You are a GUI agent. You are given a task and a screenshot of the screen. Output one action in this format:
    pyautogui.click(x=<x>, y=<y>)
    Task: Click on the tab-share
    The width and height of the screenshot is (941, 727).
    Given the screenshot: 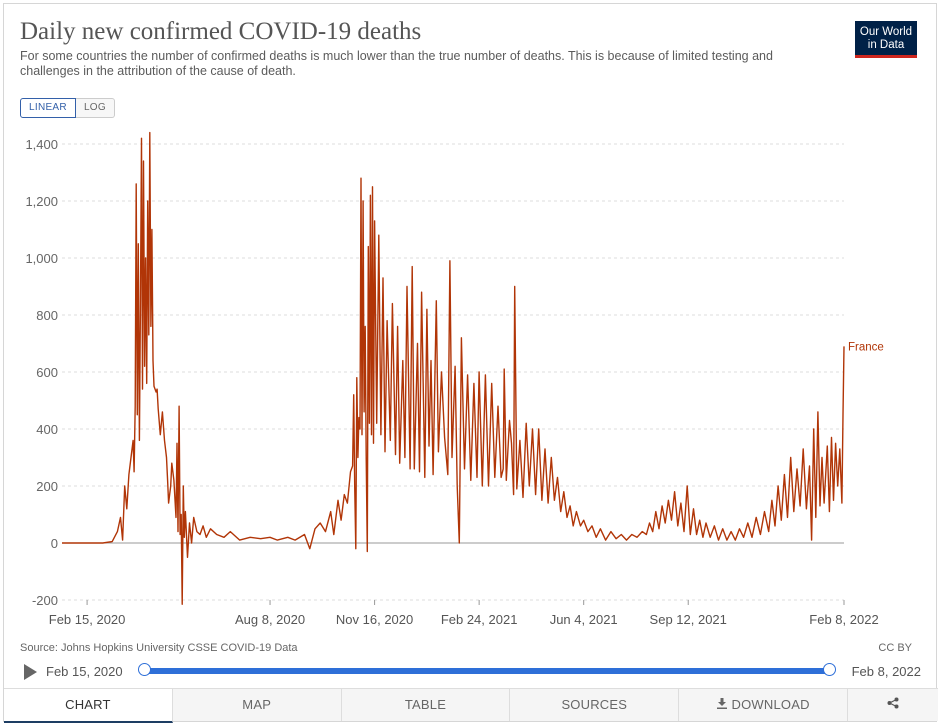 What is the action you would take?
    pyautogui.click(x=892, y=705)
    